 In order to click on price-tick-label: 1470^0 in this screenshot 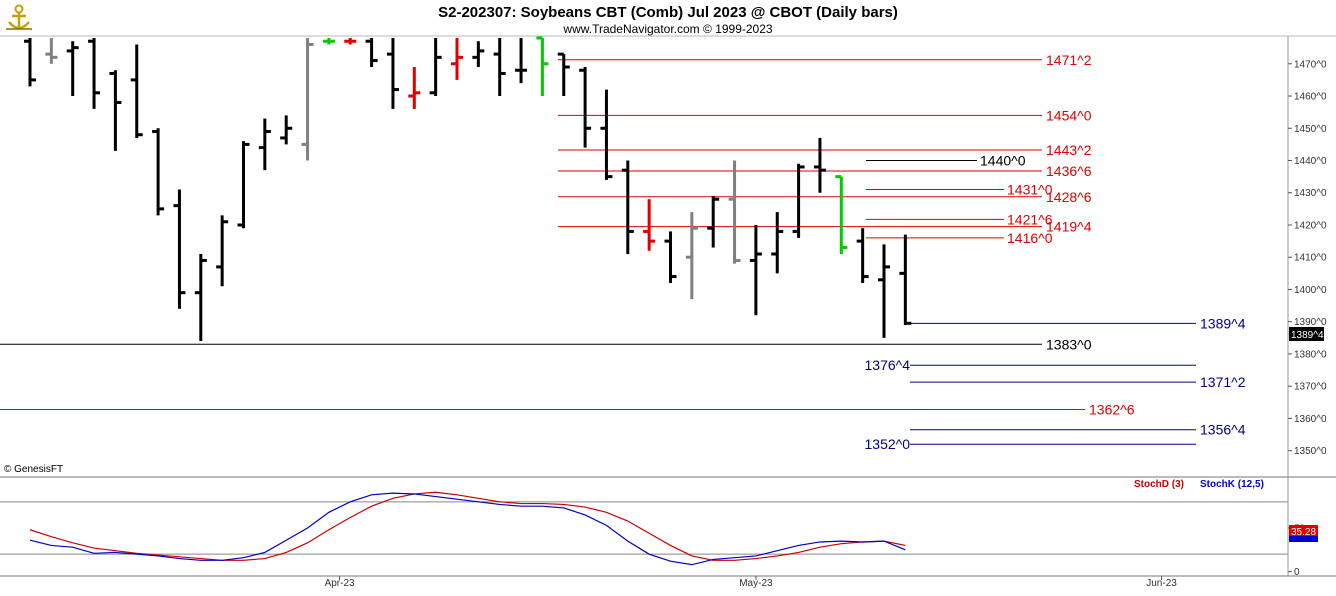, I will do `click(1310, 64)`.